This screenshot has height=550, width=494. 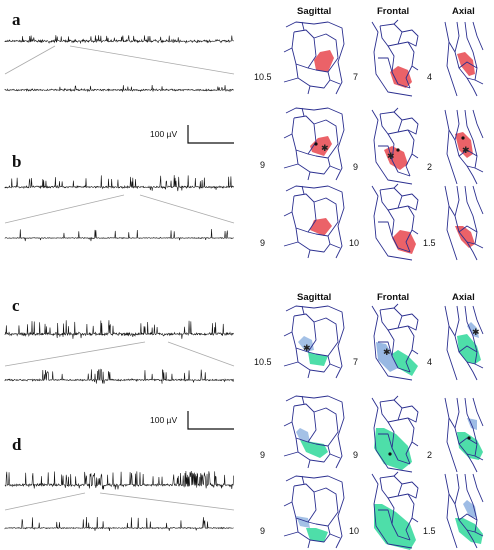 I want to click on atlas-bot-sagittal-2-outline-e, so click(x=288, y=424).